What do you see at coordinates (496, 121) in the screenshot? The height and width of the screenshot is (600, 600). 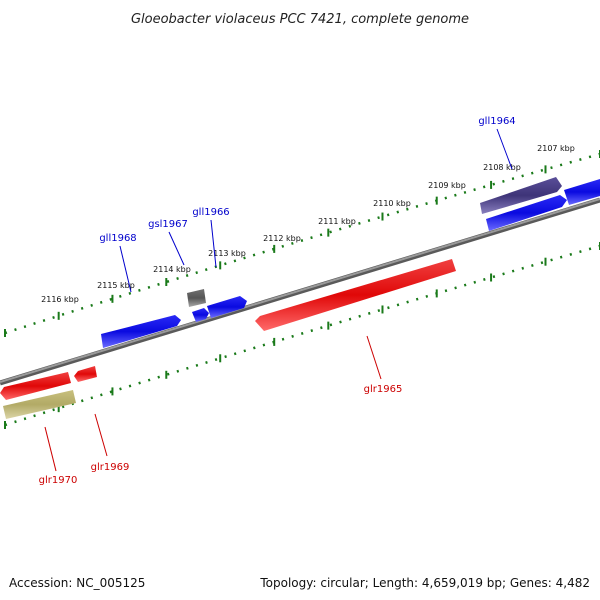 I see `gene-label-gll1964: gll1964` at bounding box center [496, 121].